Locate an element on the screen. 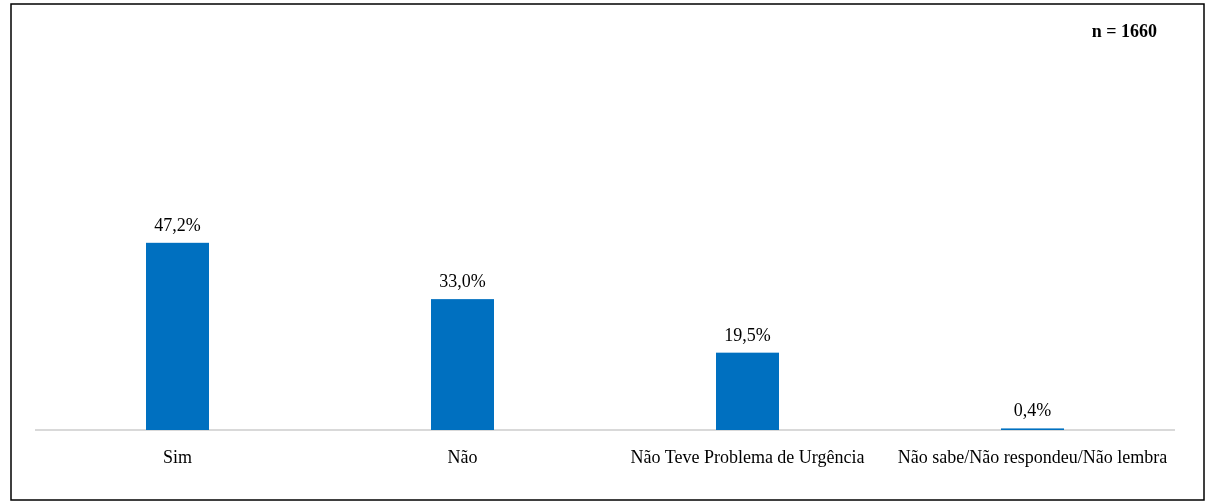 The image size is (1207, 503). x-tick-label: Não sabe/Não respondeu/Não lembra is located at coordinates (1032, 457).